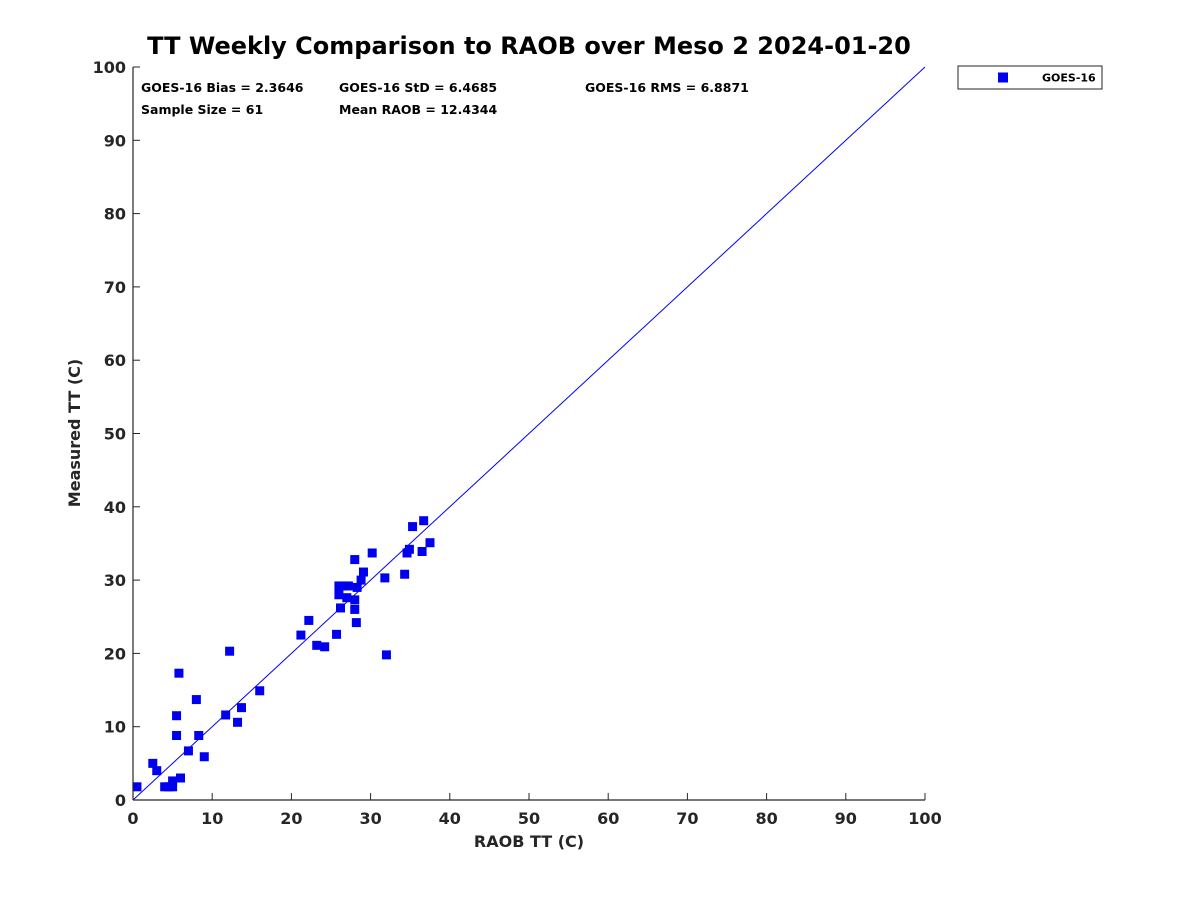 This screenshot has width=1200, height=900. I want to click on y-axis-label: Measured TT (C), so click(74, 433).